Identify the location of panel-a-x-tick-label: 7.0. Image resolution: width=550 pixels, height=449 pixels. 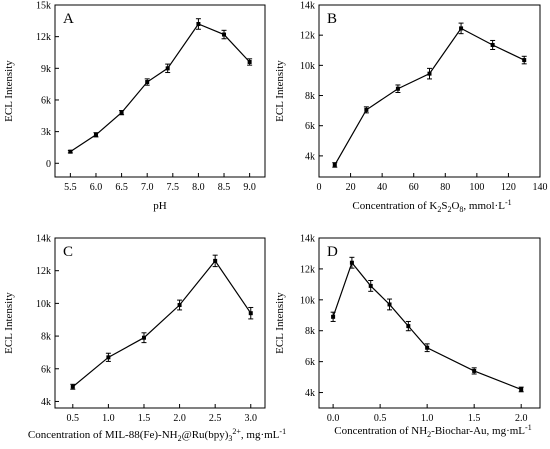
(147, 187).